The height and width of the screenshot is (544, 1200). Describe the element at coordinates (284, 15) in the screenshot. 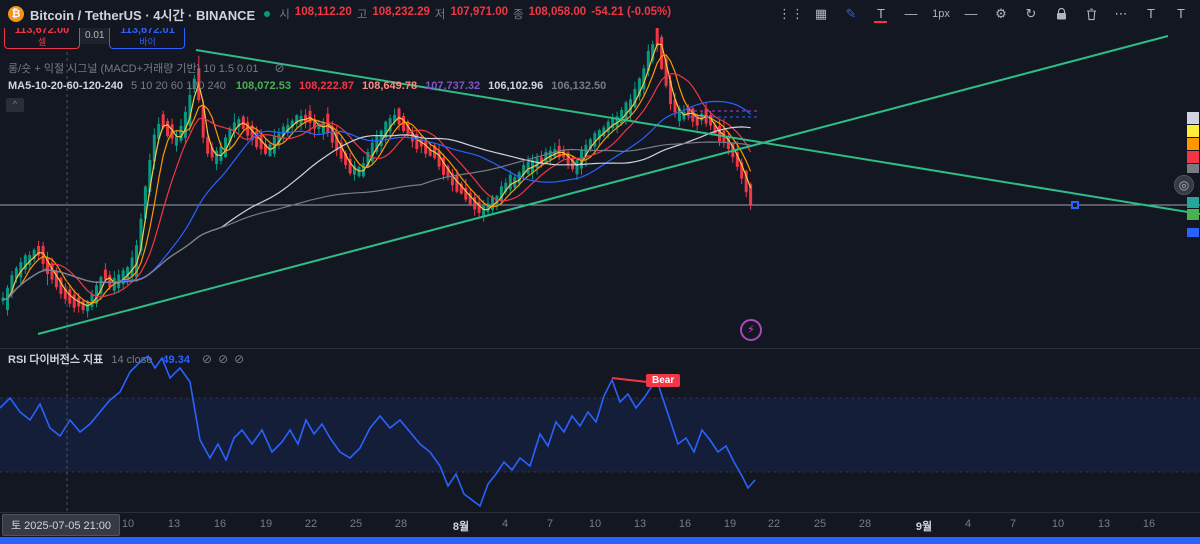

I see `open-label: 시` at that location.